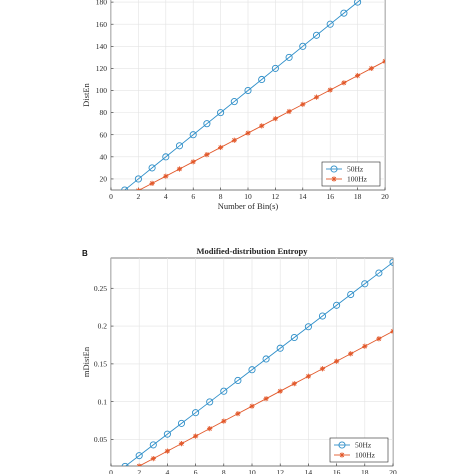 The width and height of the screenshot is (474, 474). What do you see at coordinates (86, 361) in the screenshot?
I see `y-axis-label: mDistEn` at bounding box center [86, 361].